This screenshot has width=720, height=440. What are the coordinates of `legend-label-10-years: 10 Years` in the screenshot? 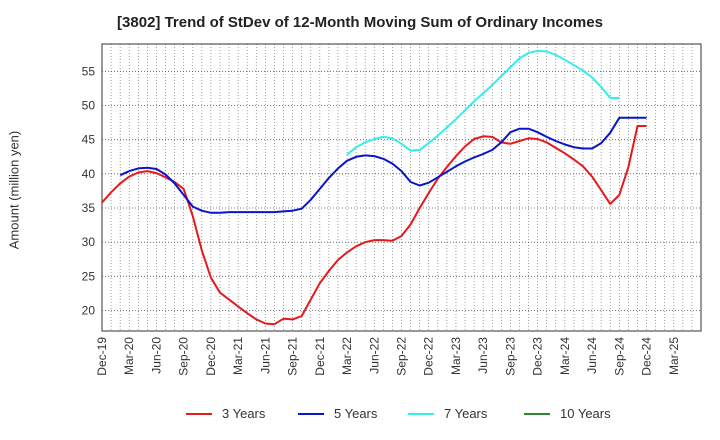 It's located at (585, 413).